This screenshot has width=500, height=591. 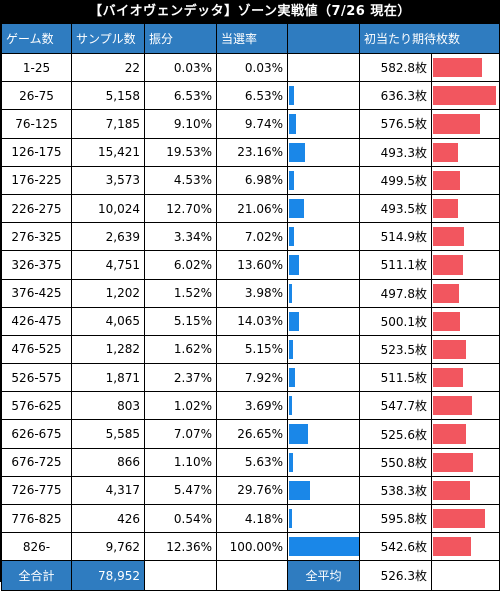 What do you see at coordinates (37, 349) in the screenshot?
I see `cell-game-range: 476-525` at bounding box center [37, 349].